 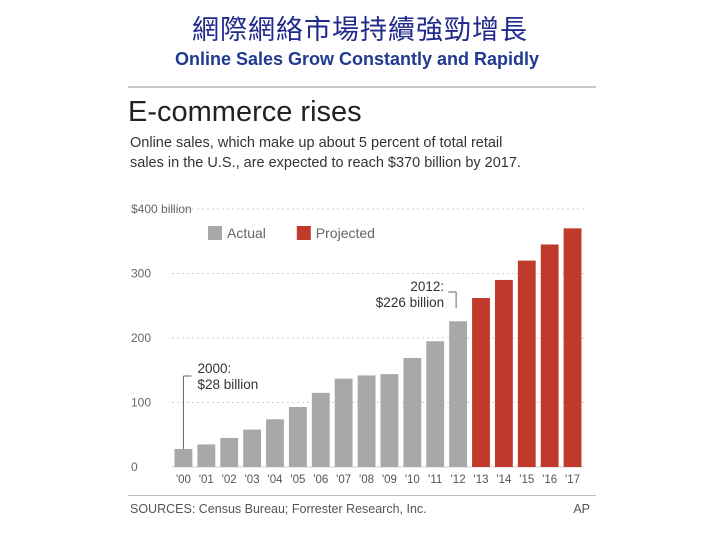 I want to click on annotation-label: $28 billion, so click(x=227, y=384).